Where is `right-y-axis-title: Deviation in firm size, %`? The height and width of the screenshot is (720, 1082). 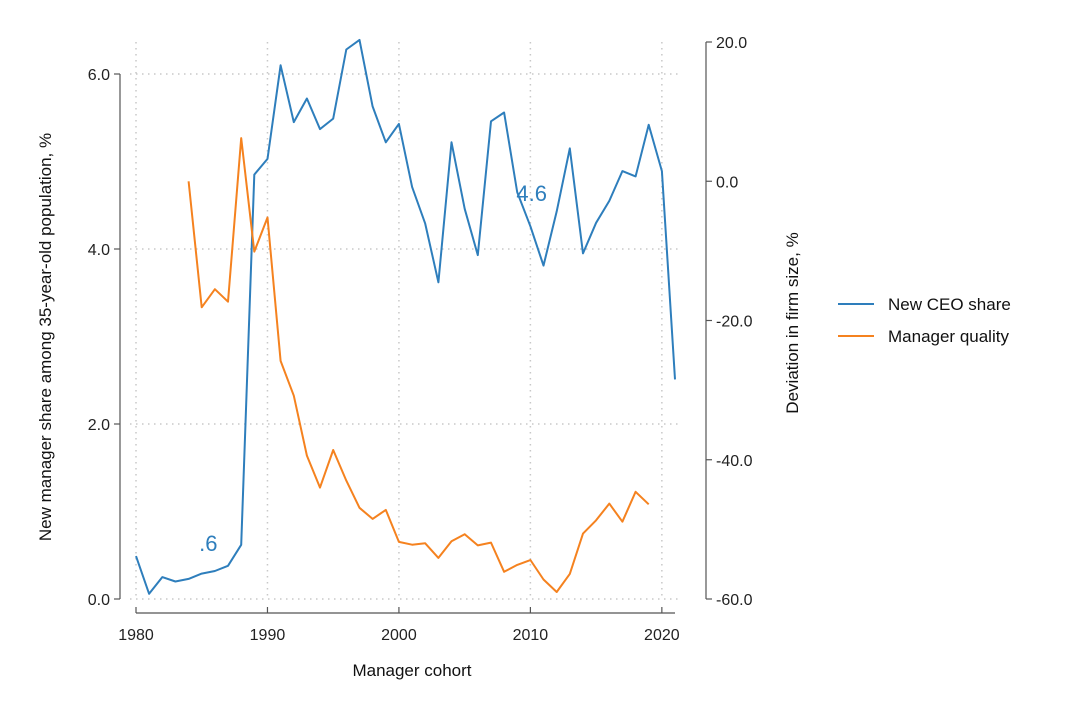 right-y-axis-title: Deviation in firm size, % is located at coordinates (792, 322).